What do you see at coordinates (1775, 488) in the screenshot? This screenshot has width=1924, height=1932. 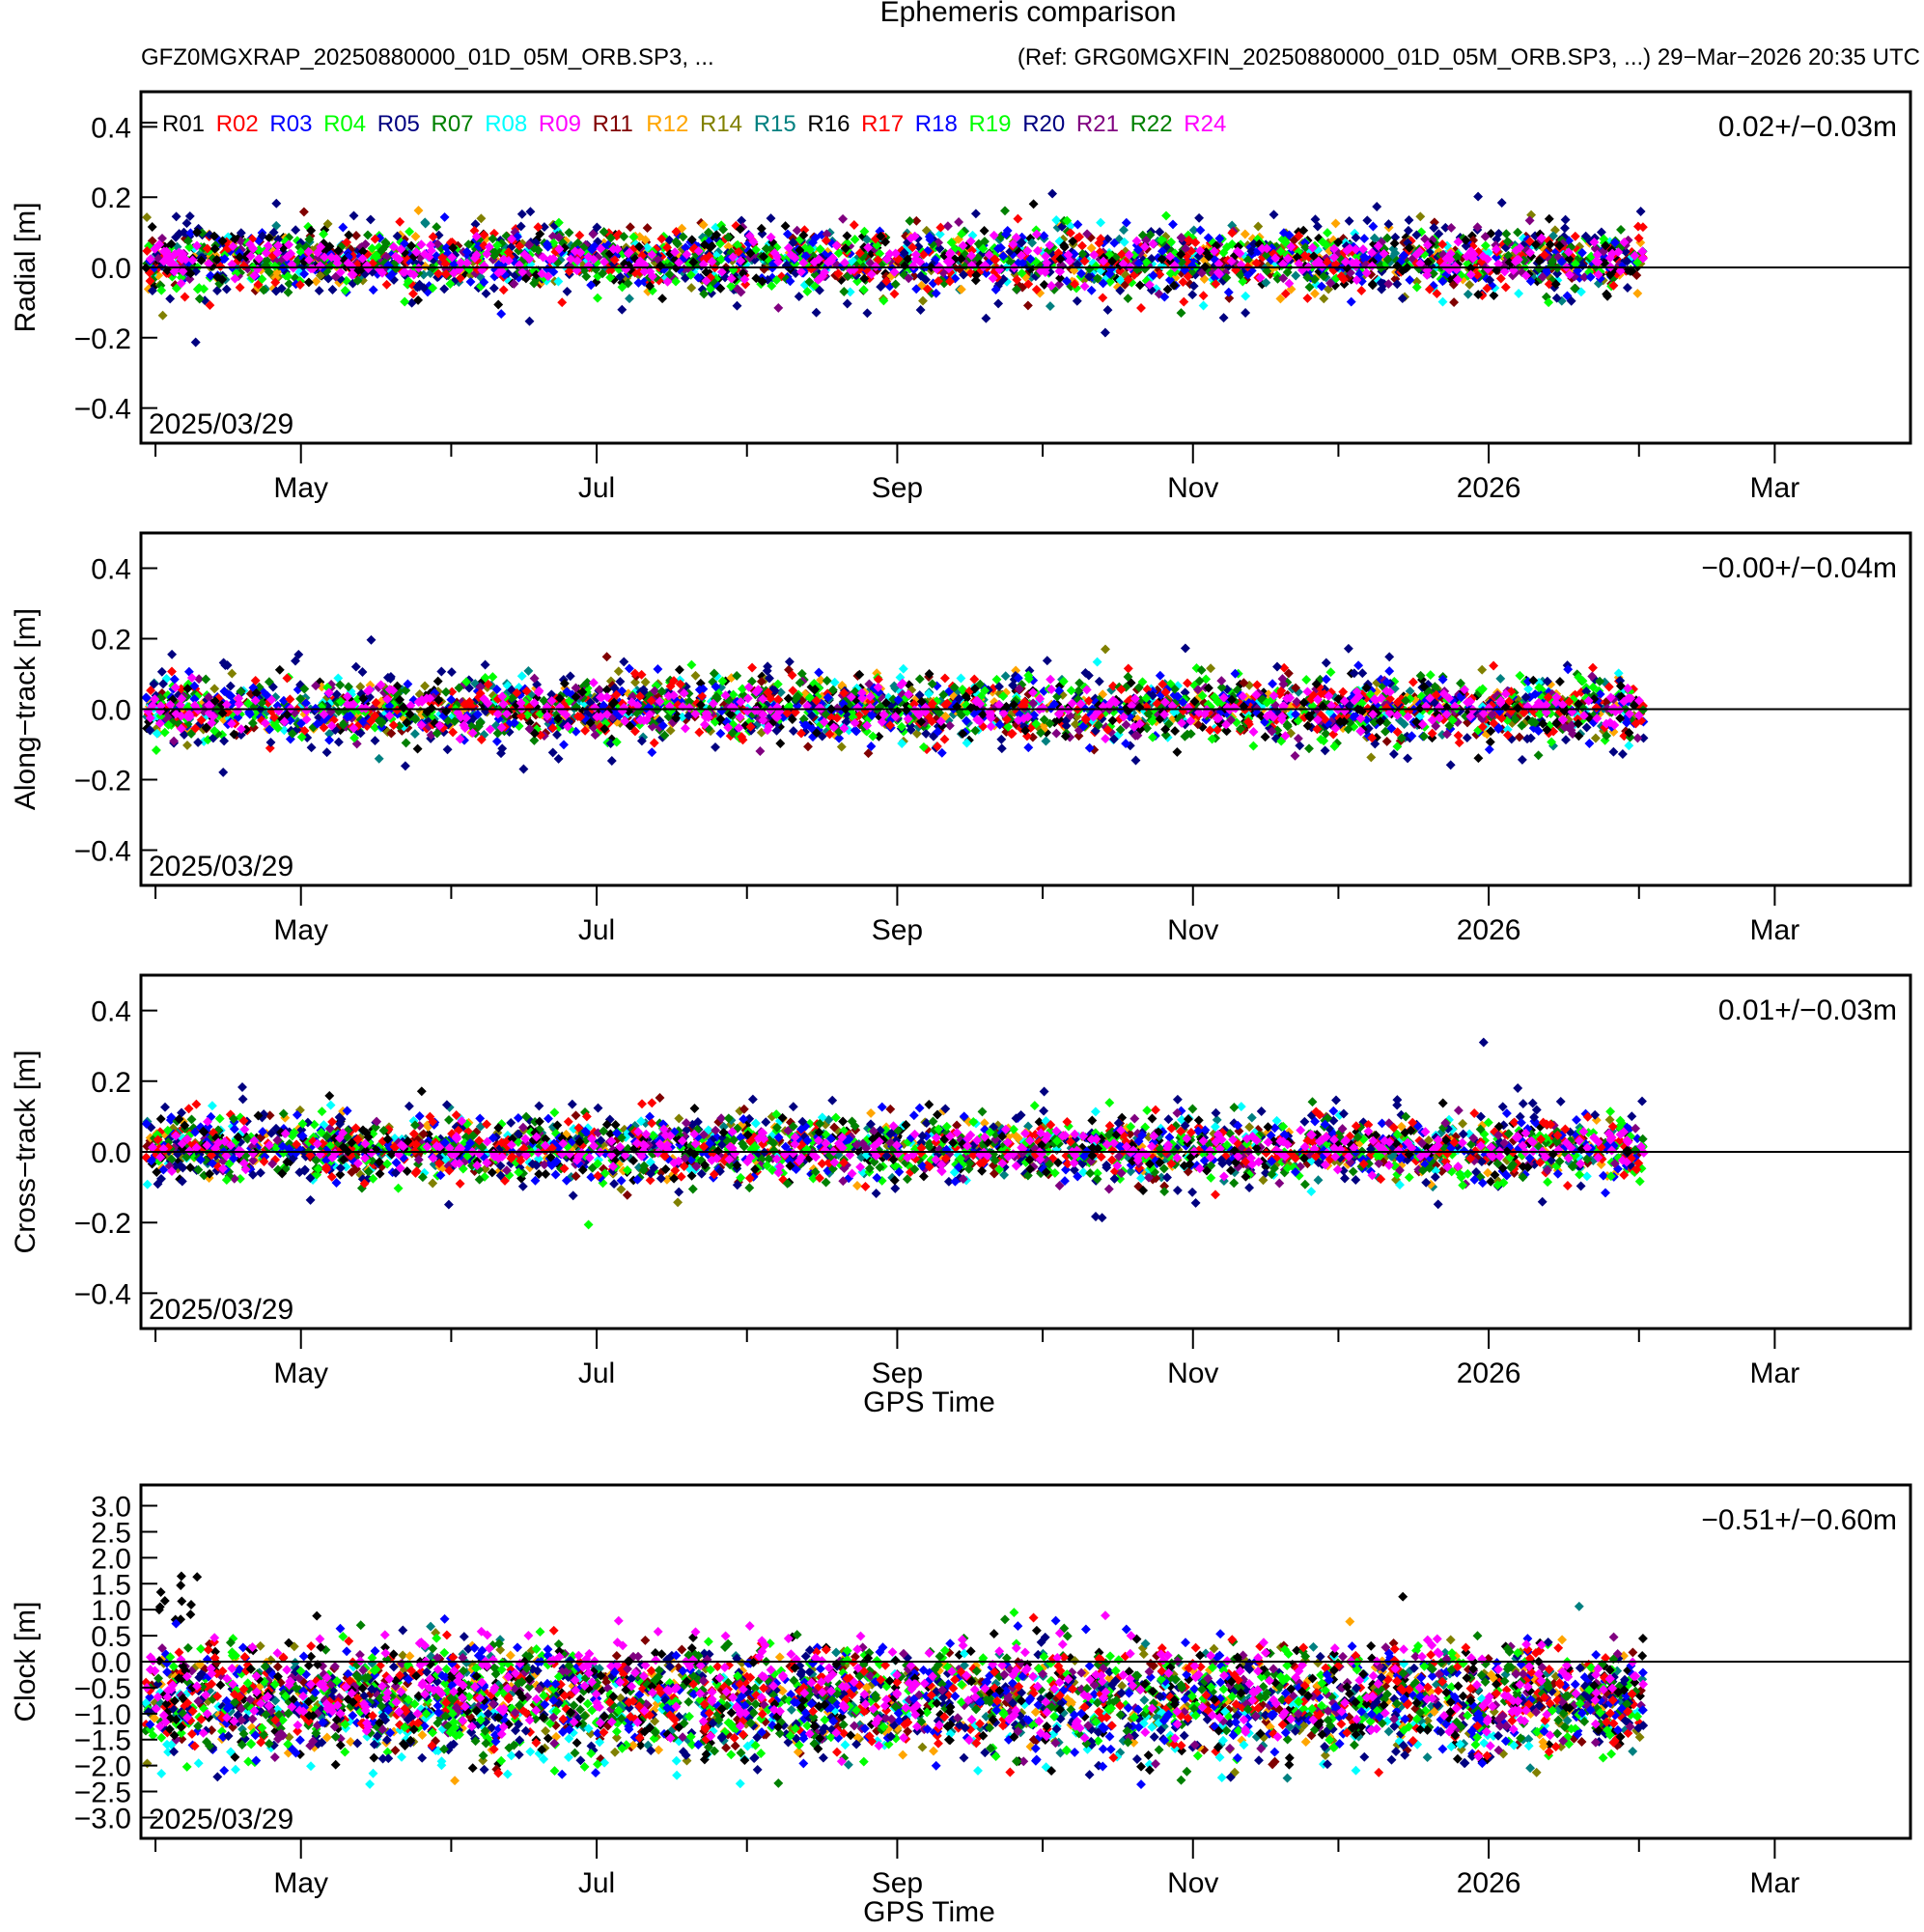 I see `x-tick-label: Mar` at bounding box center [1775, 488].